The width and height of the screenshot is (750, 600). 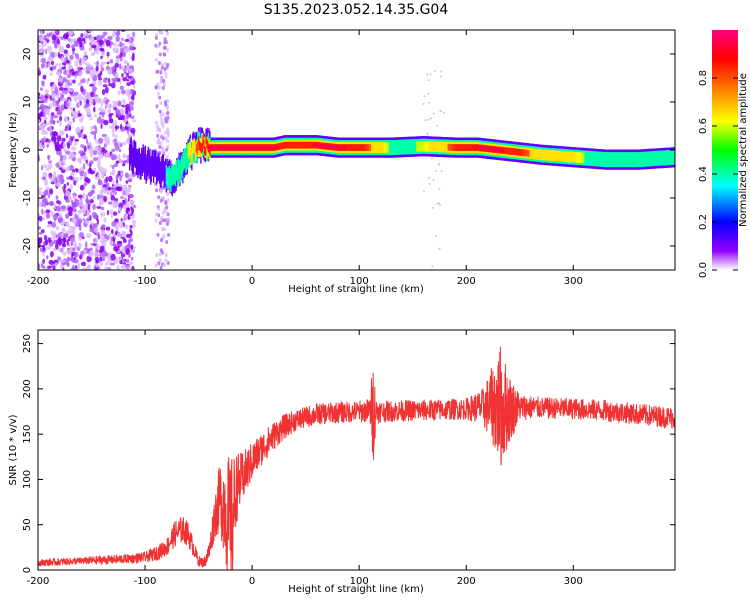 What do you see at coordinates (359, 281) in the screenshot?
I see `x-tick-label: 100` at bounding box center [359, 281].